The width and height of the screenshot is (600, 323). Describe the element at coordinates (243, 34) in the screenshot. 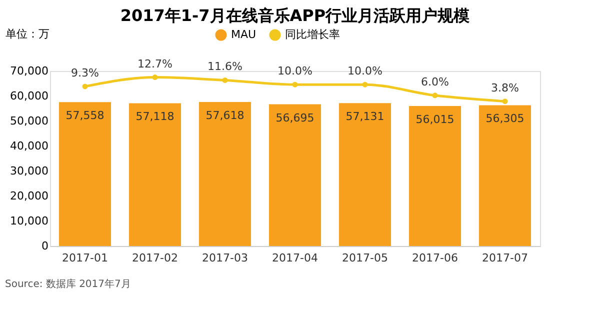

I see `legend-label: MAU` at that location.